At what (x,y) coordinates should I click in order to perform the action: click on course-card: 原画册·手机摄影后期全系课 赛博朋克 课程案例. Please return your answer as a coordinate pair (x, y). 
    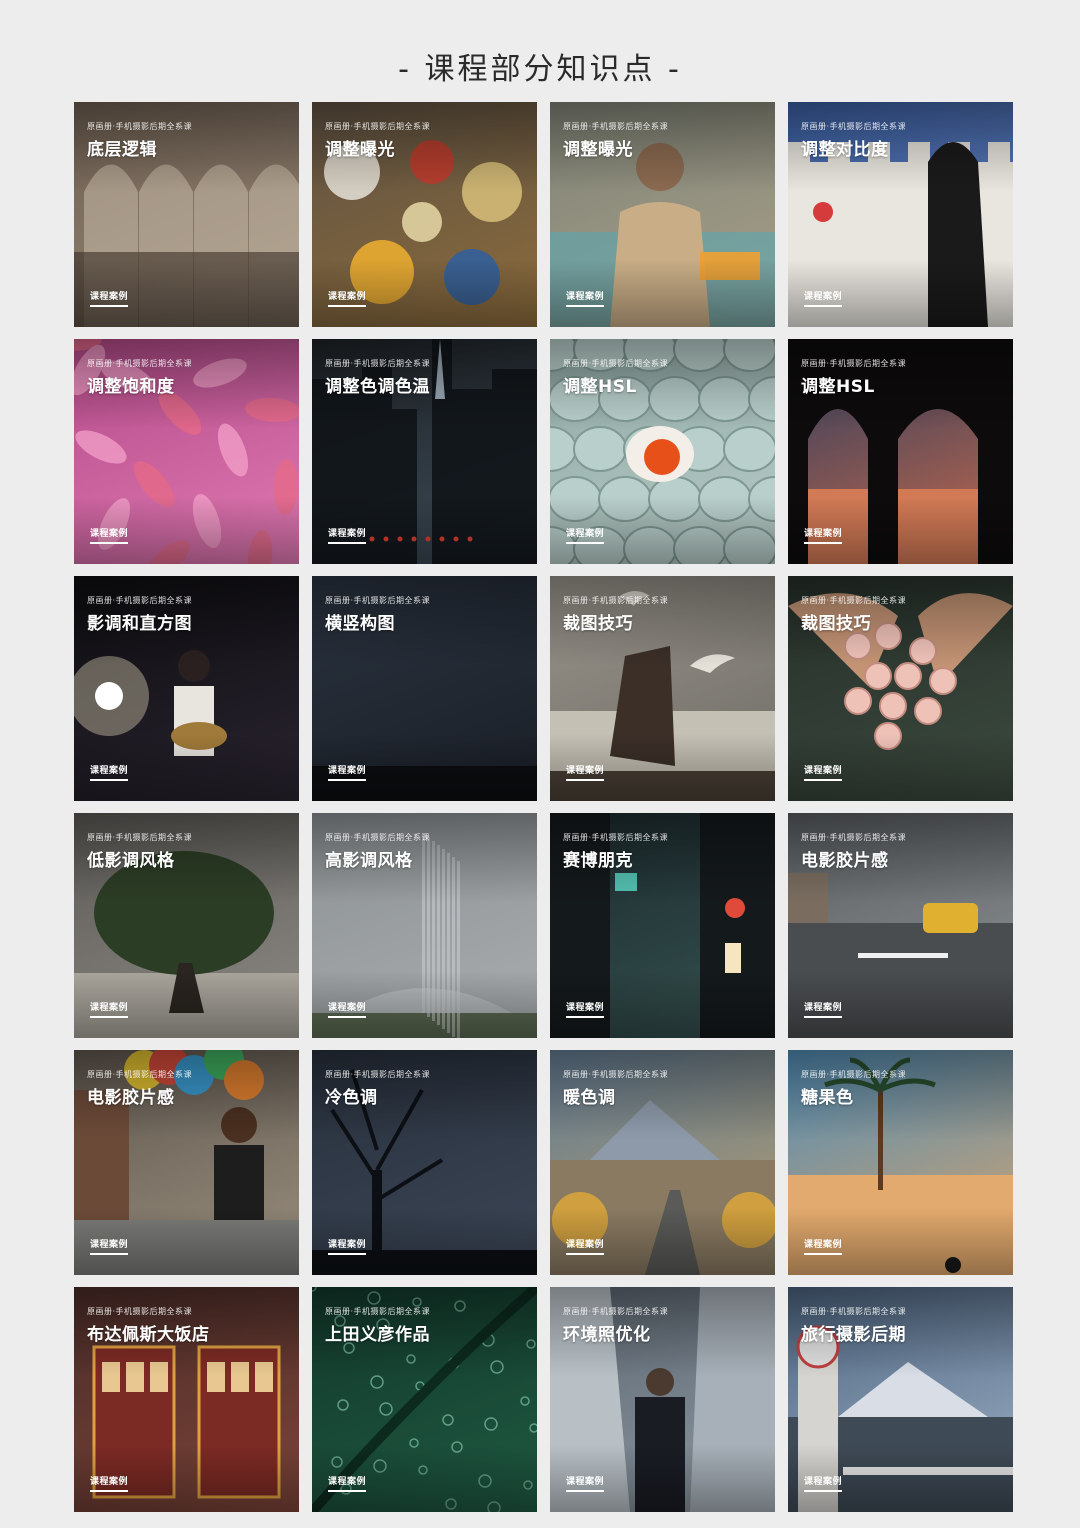
    Looking at the image, I should click on (662, 925).